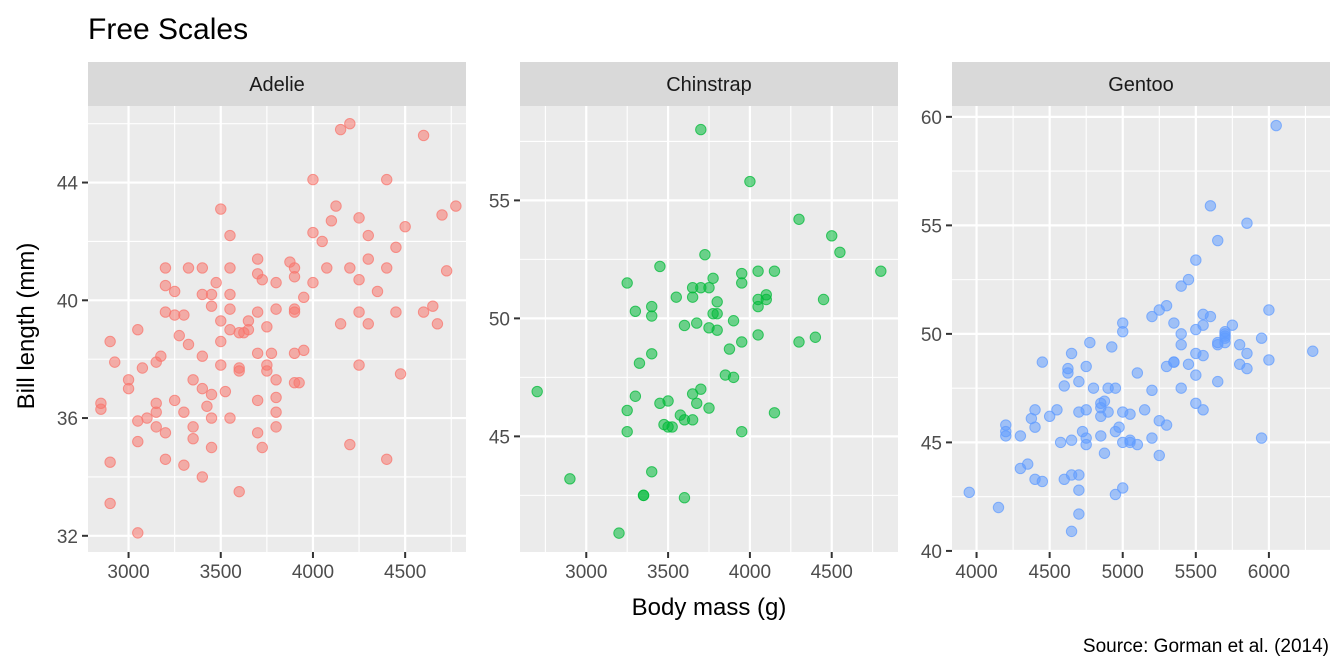 This screenshot has height=672, width=1344. I want to click on y-tick-label: 32, so click(67, 537).